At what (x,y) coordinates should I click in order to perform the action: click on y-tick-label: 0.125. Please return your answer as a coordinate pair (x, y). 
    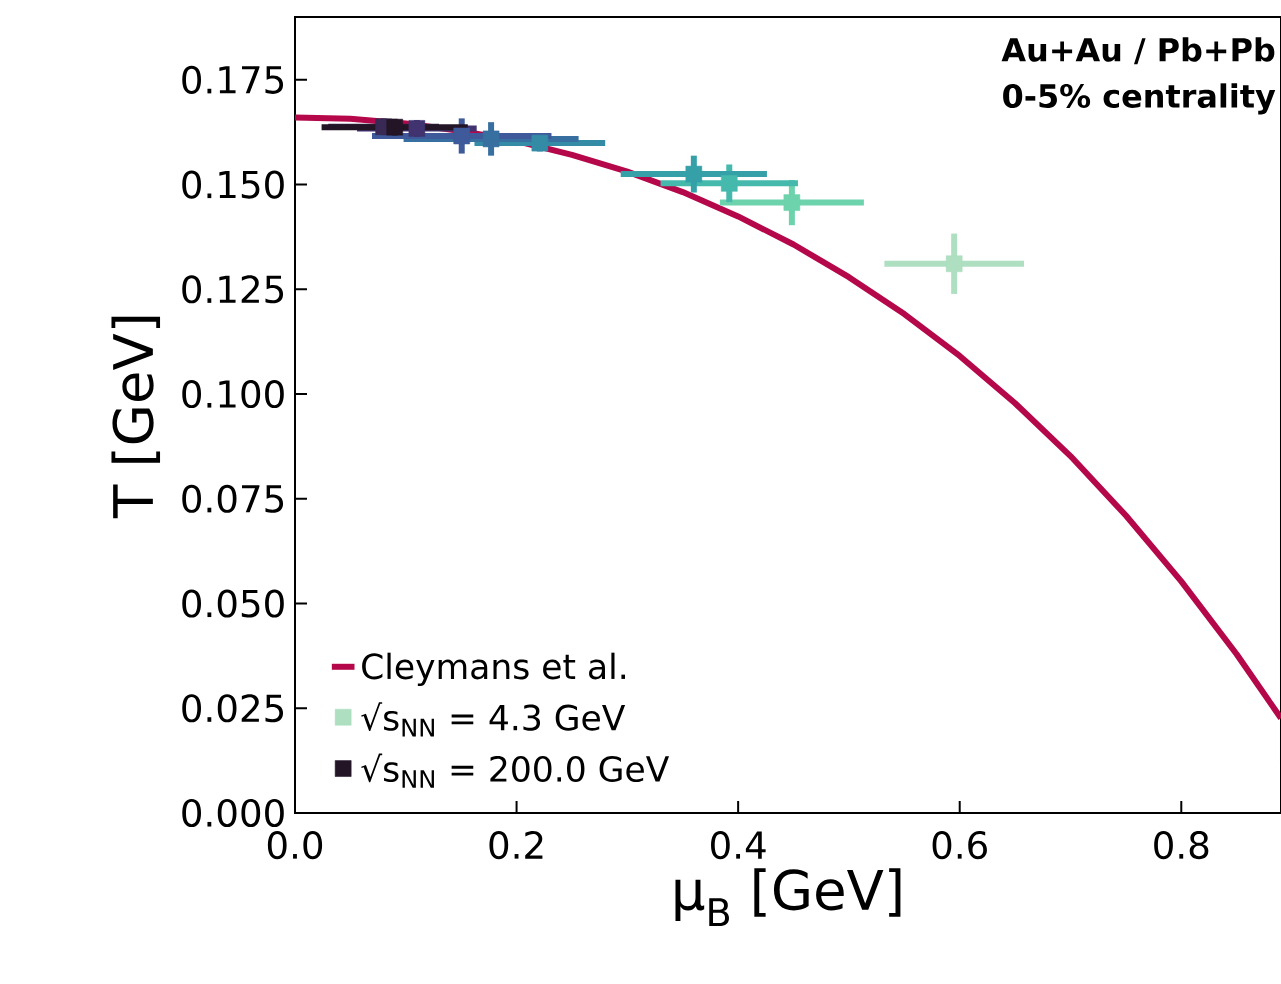
    Looking at the image, I should click on (233, 289).